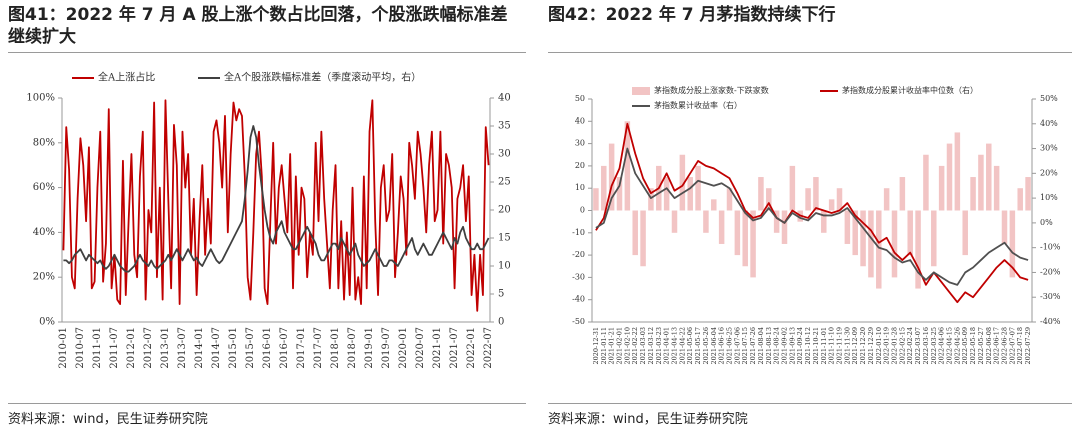  Describe the element at coordinates (690, 345) in the screenshot. I see `x-tick-label: 2021-05-06` at that location.